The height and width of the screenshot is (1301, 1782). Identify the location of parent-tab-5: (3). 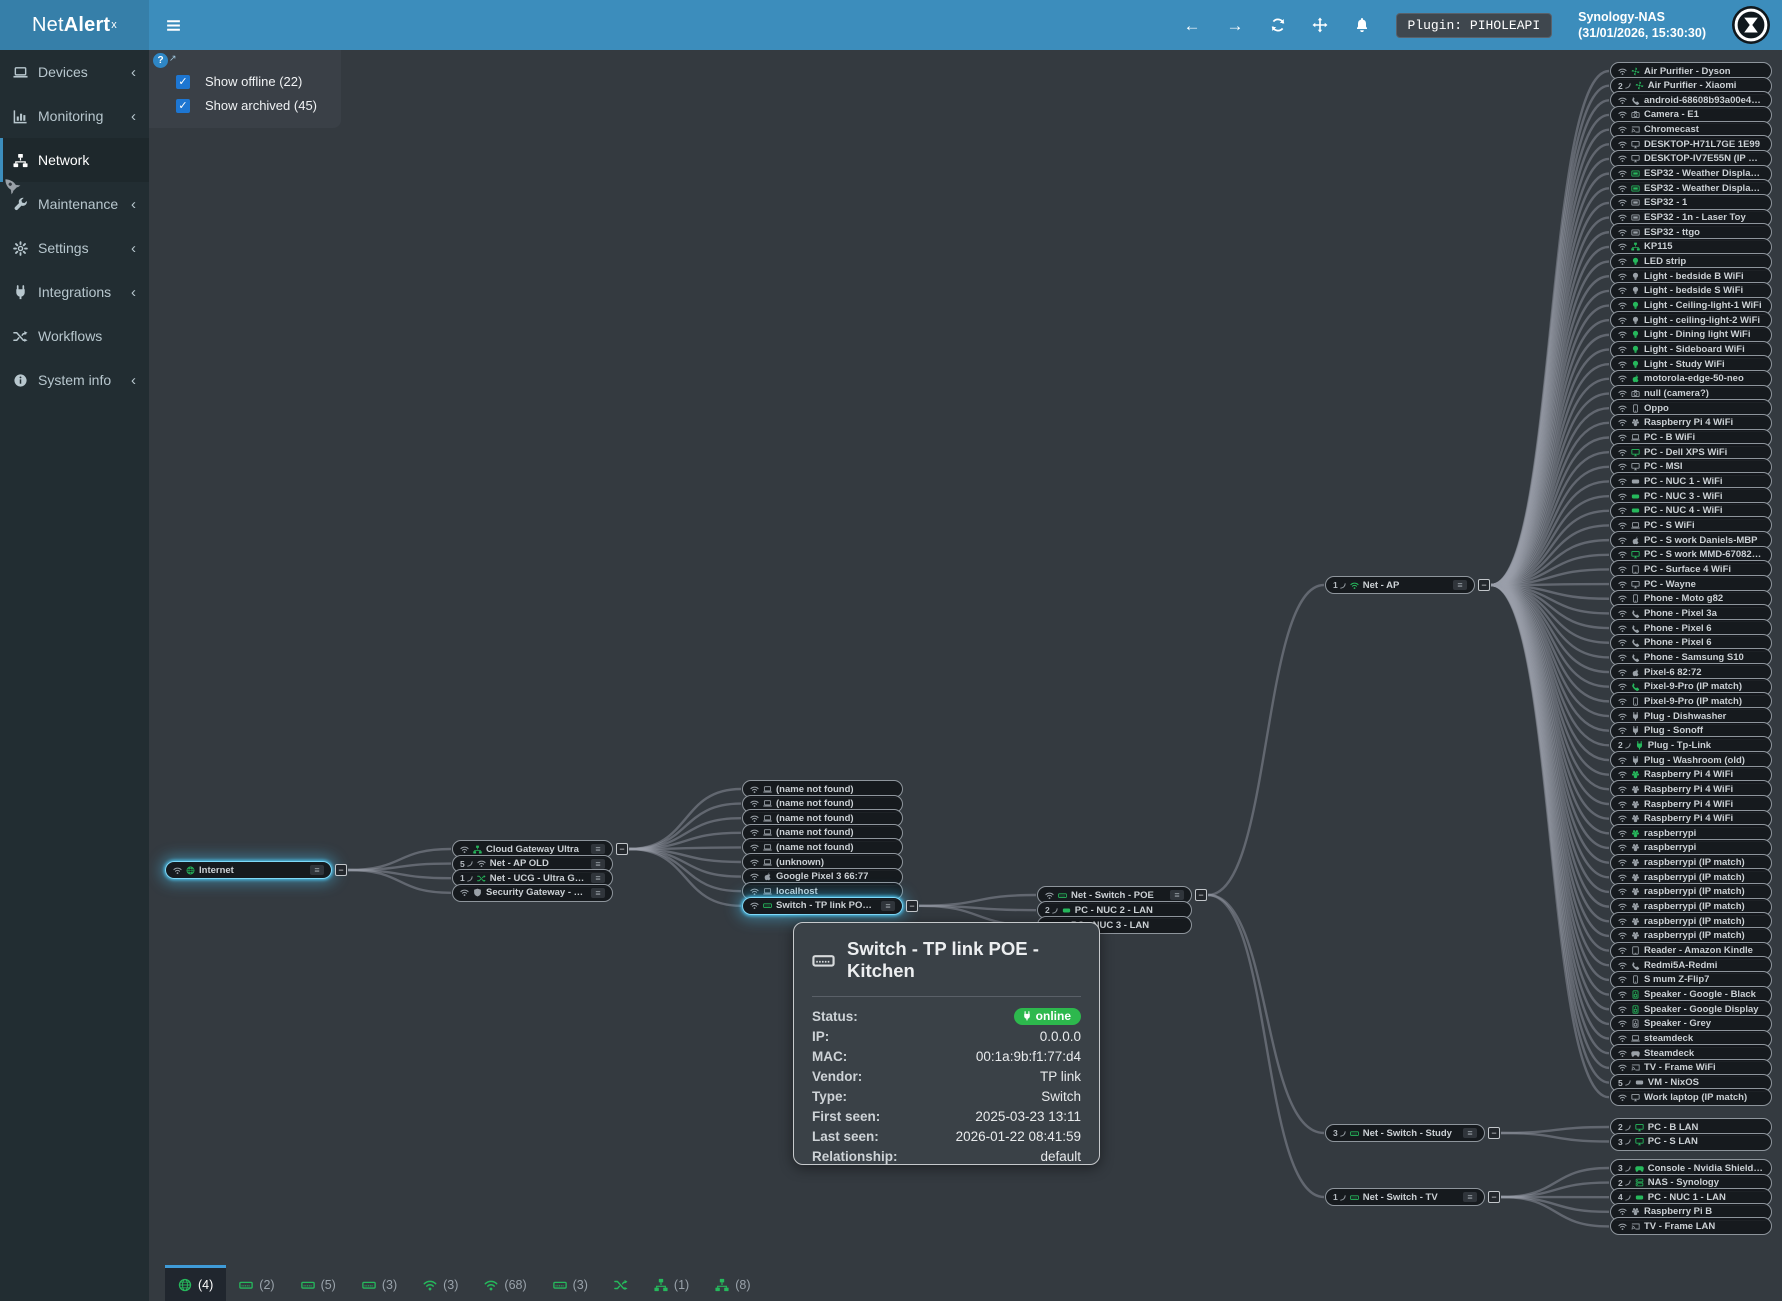
(440, 1283).